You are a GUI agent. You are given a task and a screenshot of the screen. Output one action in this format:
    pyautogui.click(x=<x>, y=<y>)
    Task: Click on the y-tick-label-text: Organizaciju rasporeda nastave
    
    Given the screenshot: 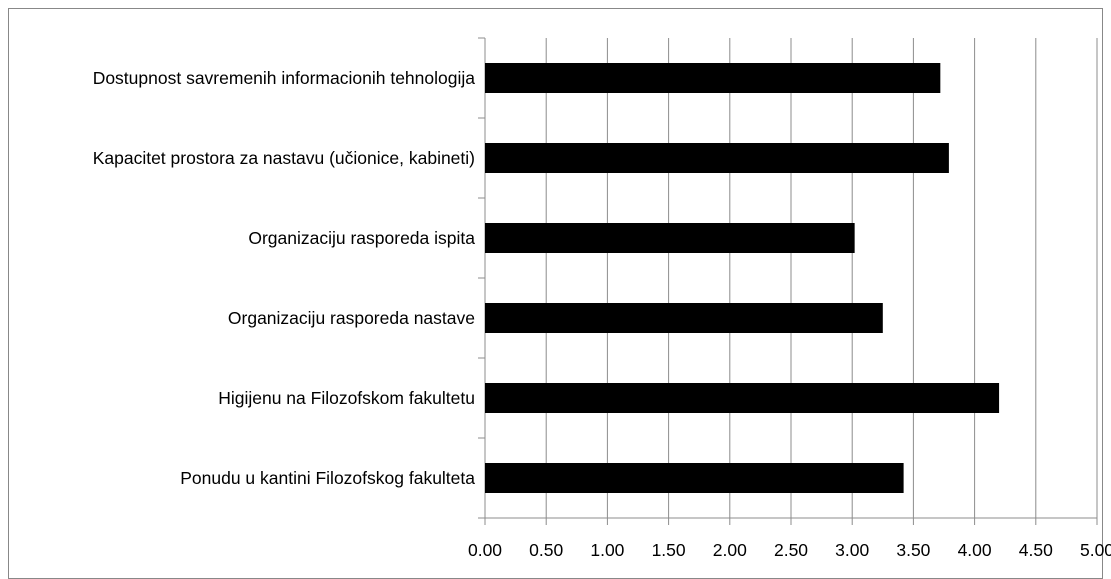 What is the action you would take?
    pyautogui.click(x=351, y=318)
    